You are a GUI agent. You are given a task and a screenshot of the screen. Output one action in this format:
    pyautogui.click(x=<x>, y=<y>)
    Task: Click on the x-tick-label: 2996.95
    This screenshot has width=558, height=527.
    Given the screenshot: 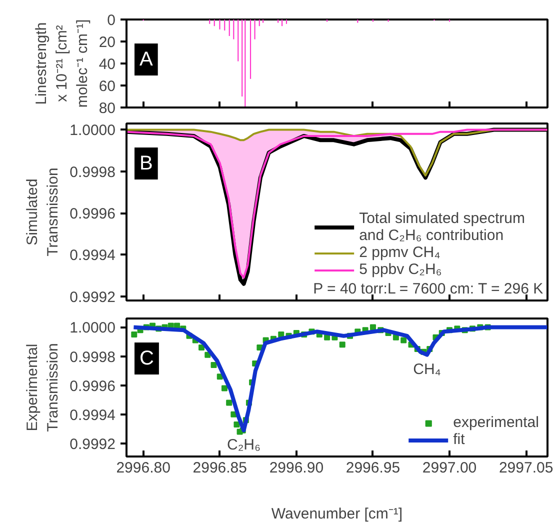 What is the action you would take?
    pyautogui.click(x=373, y=468)
    